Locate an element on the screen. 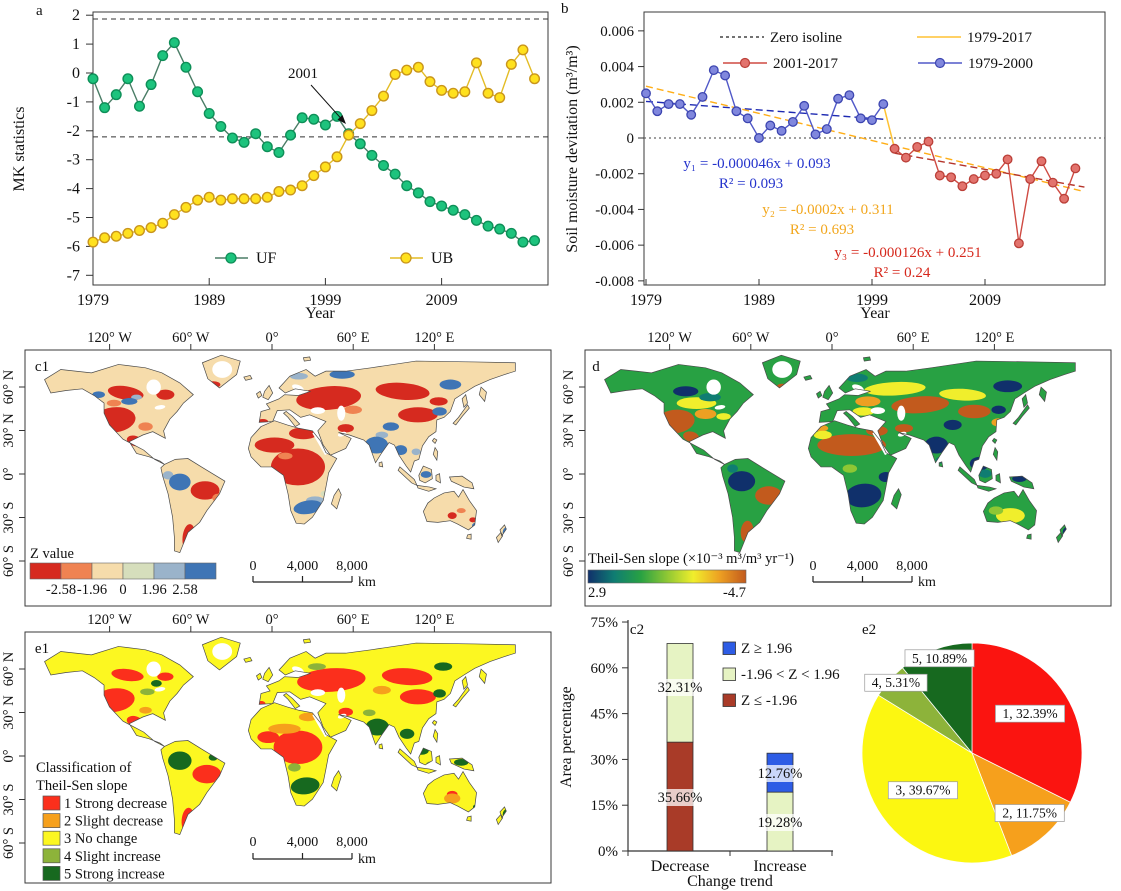 The width and height of the screenshot is (1121, 891). lat-label: 0° is located at coordinates (9, 473).